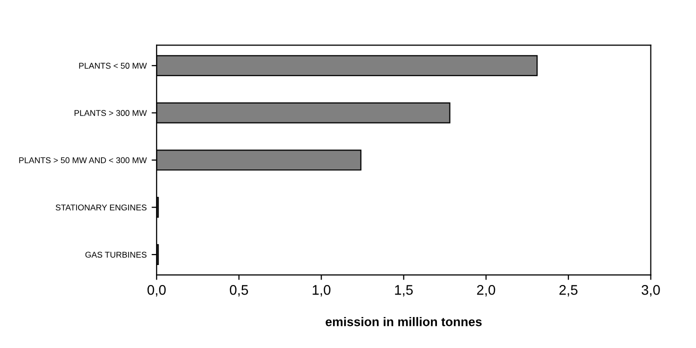  What do you see at coordinates (486, 290) in the screenshot?
I see `x-tick-label: 2,0` at bounding box center [486, 290].